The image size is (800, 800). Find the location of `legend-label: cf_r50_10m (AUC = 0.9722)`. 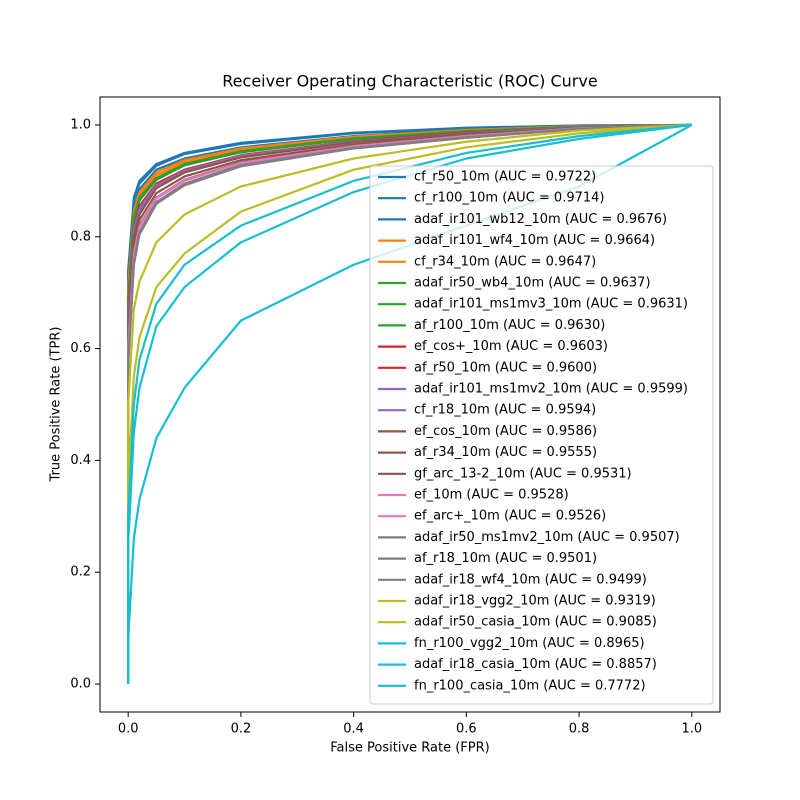

legend-label: cf_r50_10m (AUC = 0.9722) is located at coordinates (505, 177).